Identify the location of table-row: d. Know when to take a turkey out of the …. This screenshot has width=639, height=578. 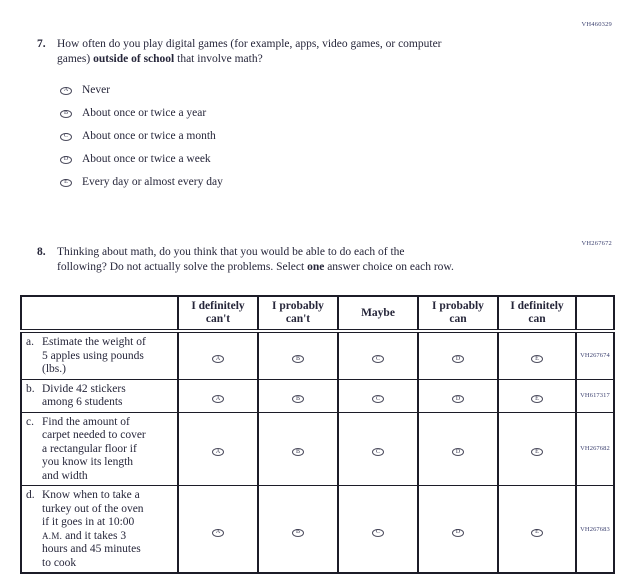
(317, 529).